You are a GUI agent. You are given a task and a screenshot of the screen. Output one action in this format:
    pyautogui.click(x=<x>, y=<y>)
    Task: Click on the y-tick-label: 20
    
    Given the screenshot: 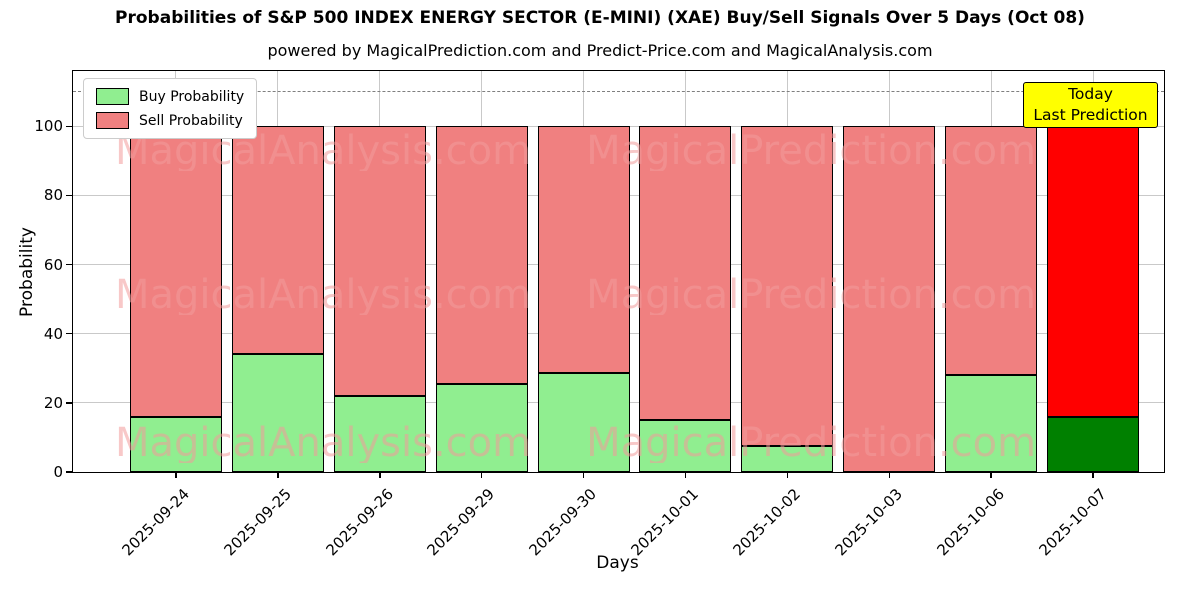 What is the action you would take?
    pyautogui.click(x=53, y=402)
    